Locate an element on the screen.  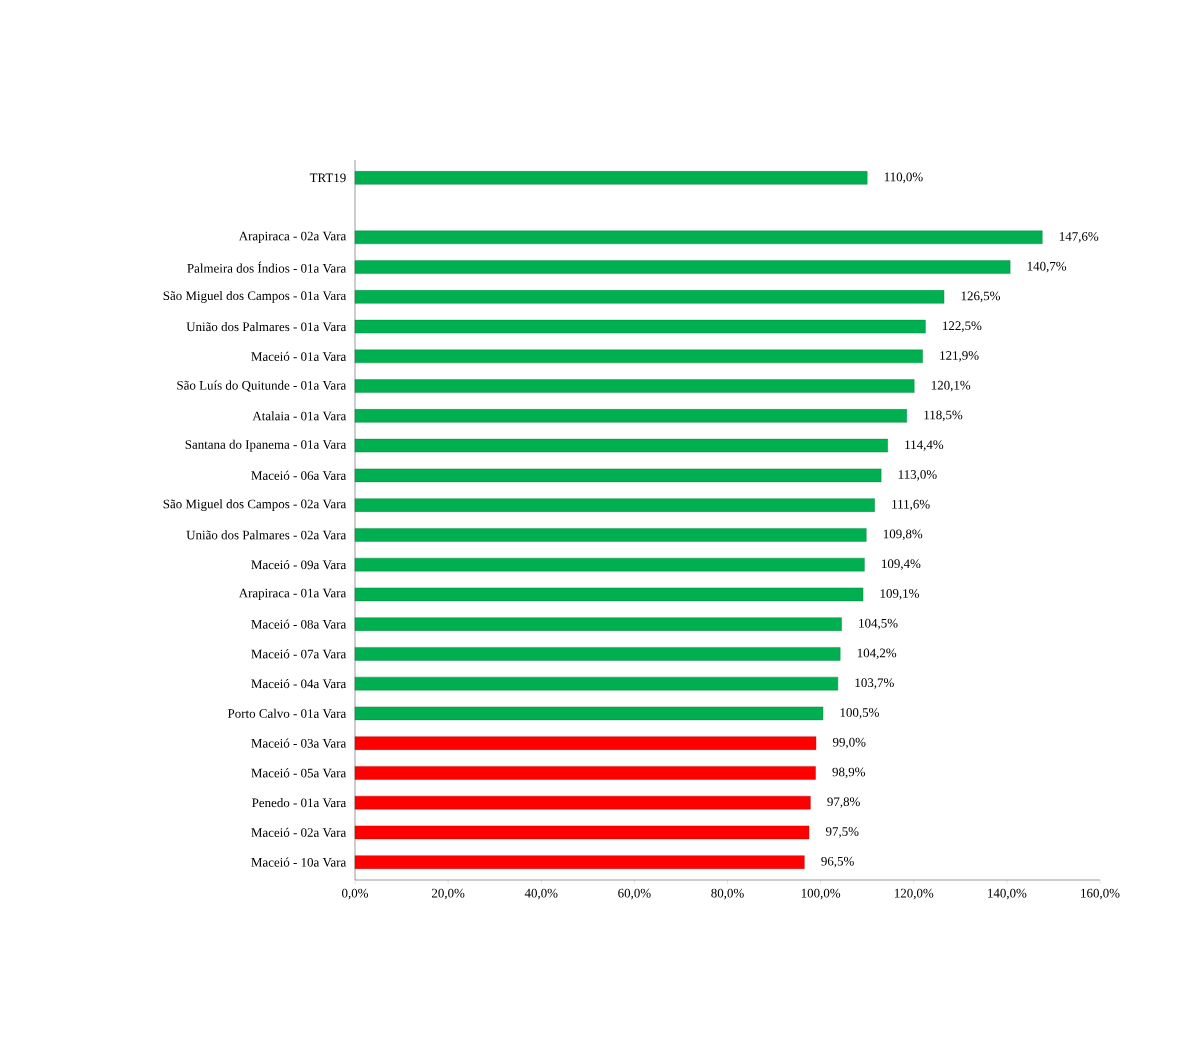
y-tick-label: Maceió - 06a Vara is located at coordinates (299, 475).